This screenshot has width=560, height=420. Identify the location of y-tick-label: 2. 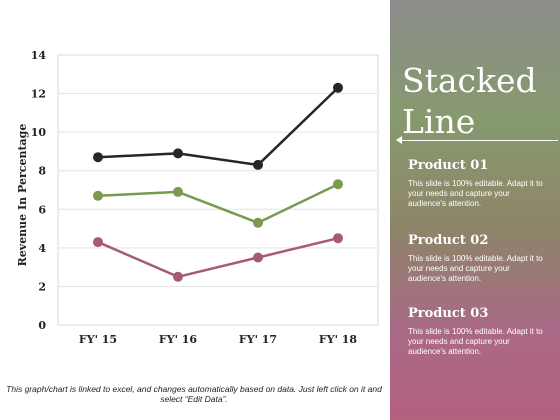
(42, 286).